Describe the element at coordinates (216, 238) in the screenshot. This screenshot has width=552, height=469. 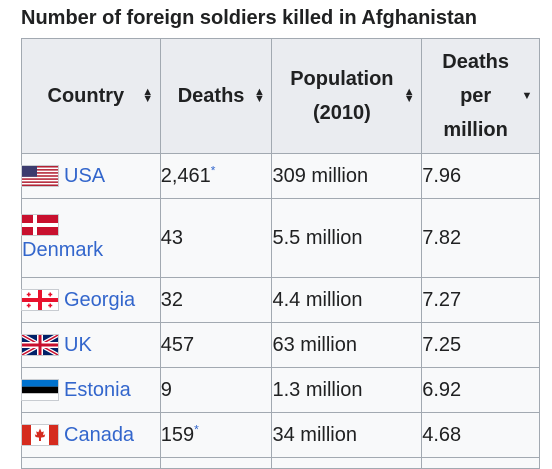
I see `deaths-cell: 43` at that location.